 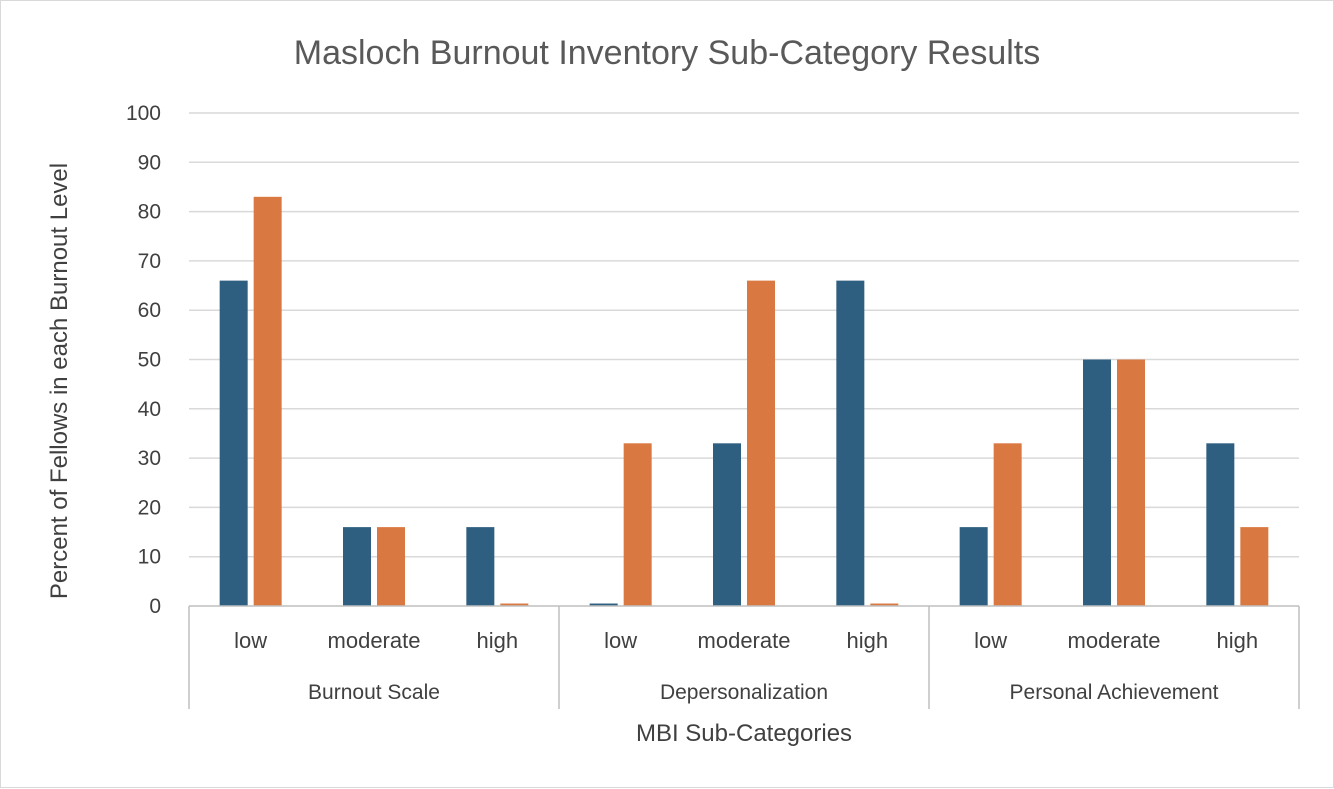 What do you see at coordinates (149, 212) in the screenshot?
I see `y-tick-label: 80` at bounding box center [149, 212].